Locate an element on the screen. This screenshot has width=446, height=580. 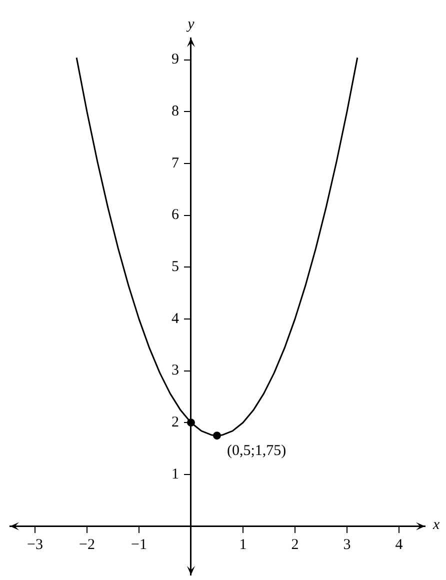
y-tick-label: 1 is located at coordinates (175, 474).